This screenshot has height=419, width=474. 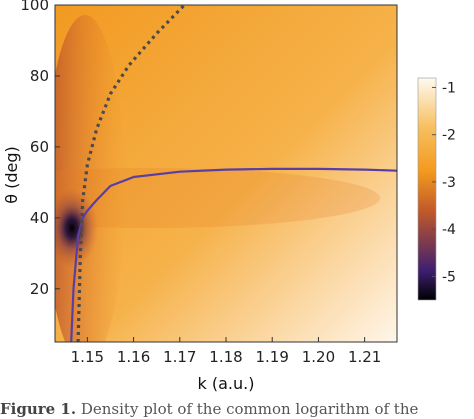 I want to click on colorbar-tick-label: -2, so click(x=449, y=136).